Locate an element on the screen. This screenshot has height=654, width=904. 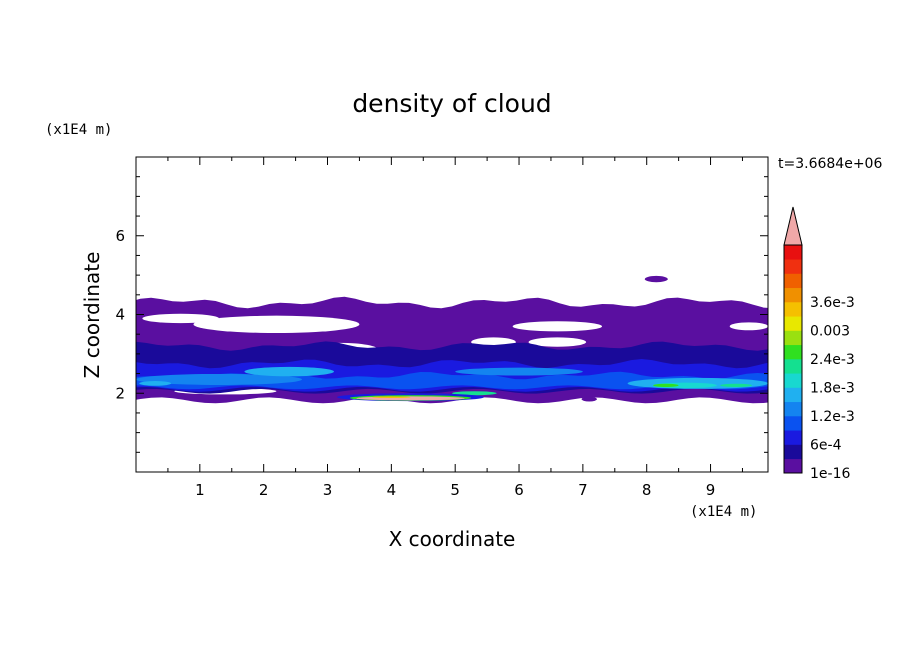
x-tick-label: 5 is located at coordinates (455, 490).